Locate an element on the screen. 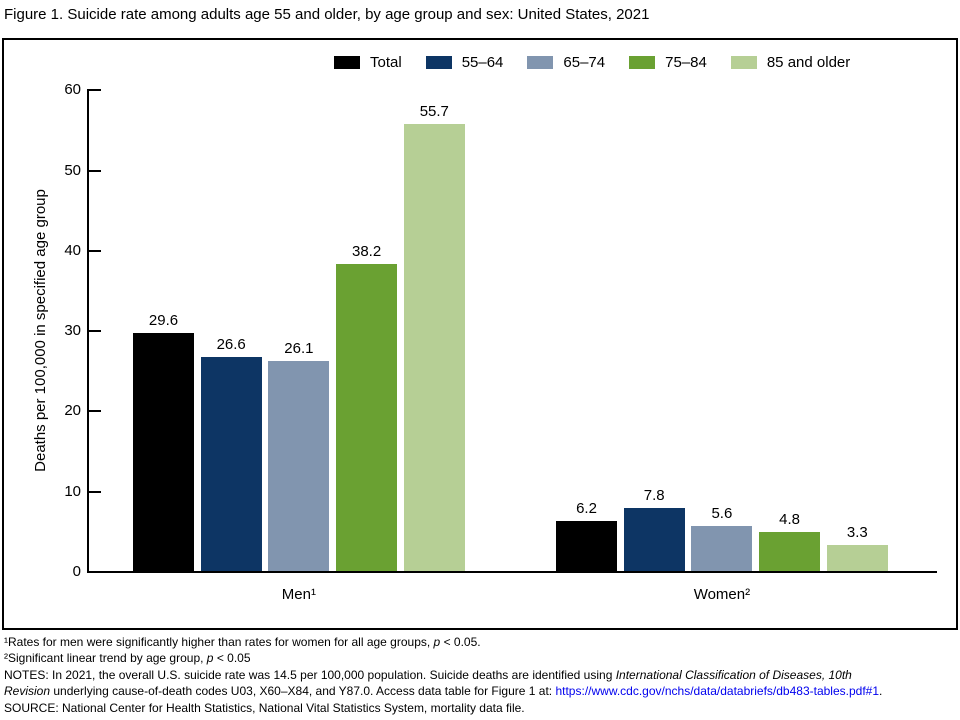  legend-item: Total is located at coordinates (368, 62).